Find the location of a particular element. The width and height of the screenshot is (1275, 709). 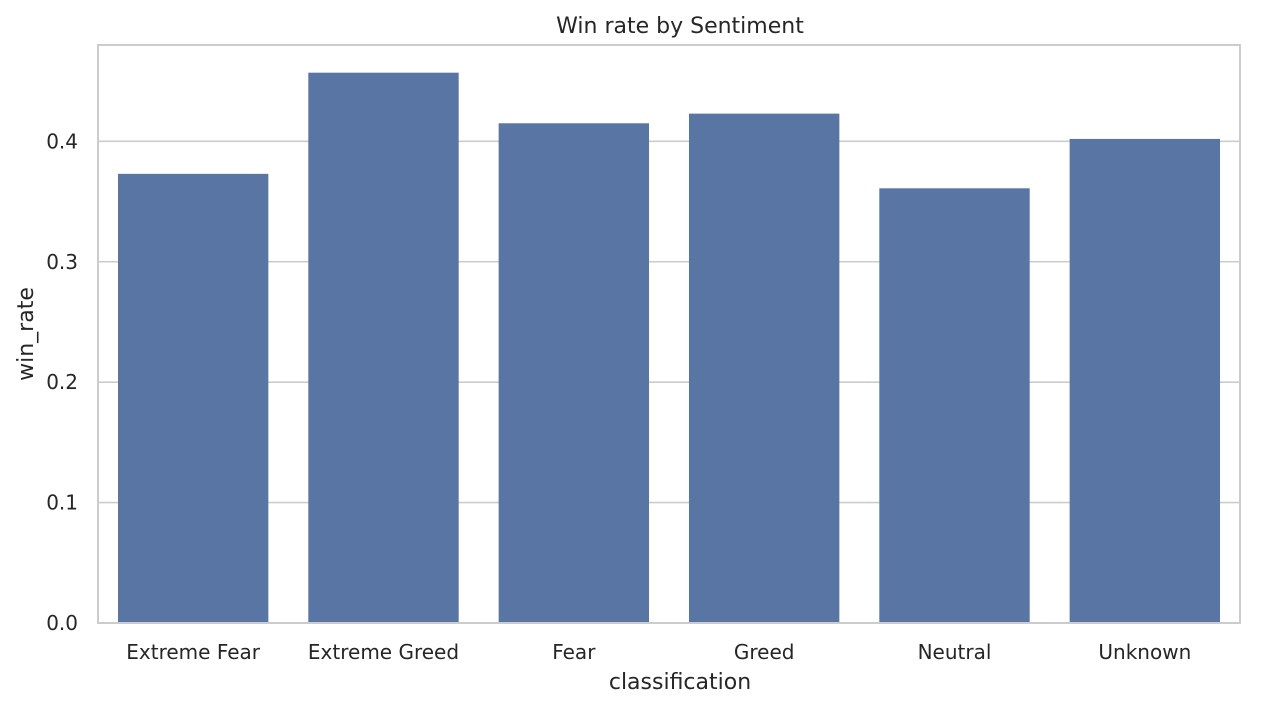

bar-fear is located at coordinates (574, 373).